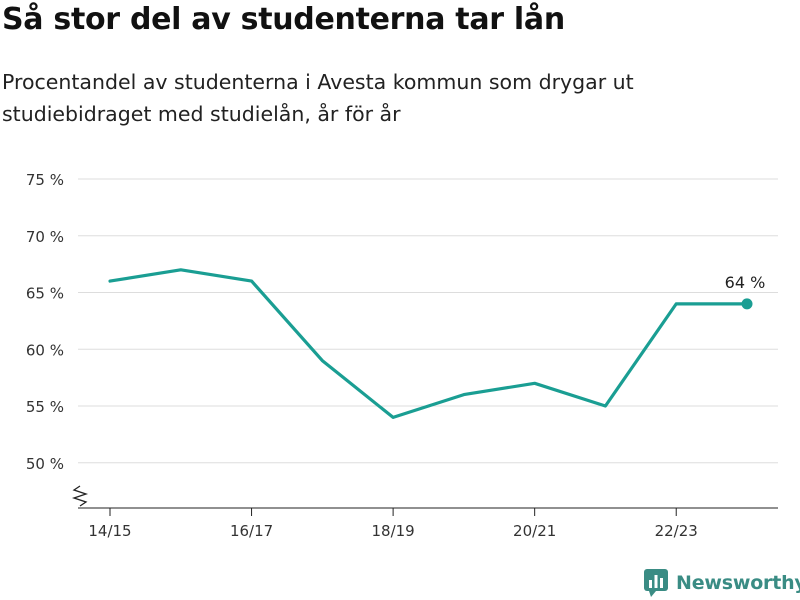 This screenshot has height=600, width=800. What do you see at coordinates (392, 531) in the screenshot?
I see `x-tick-label: 18/19` at bounding box center [392, 531].